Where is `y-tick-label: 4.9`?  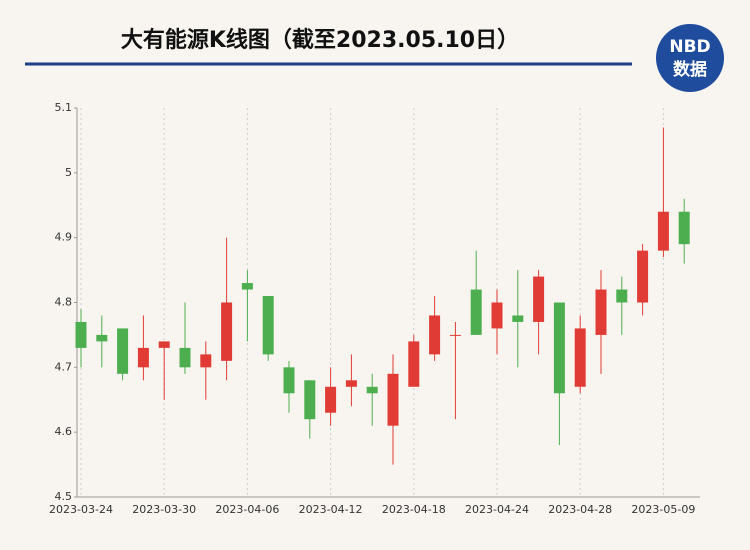 y-tick-label: 4.9 is located at coordinates (64, 237).